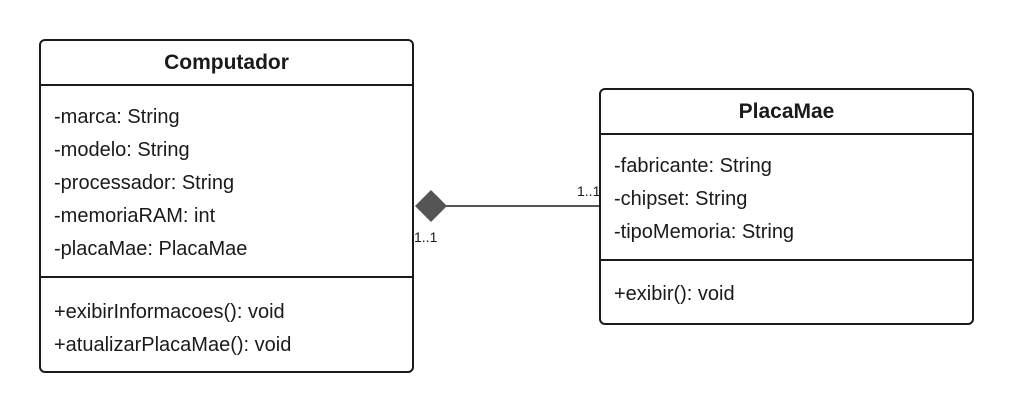  What do you see at coordinates (151, 249) in the screenshot?
I see `attribute-placa-mae: -placaMae: PlacaMae` at bounding box center [151, 249].